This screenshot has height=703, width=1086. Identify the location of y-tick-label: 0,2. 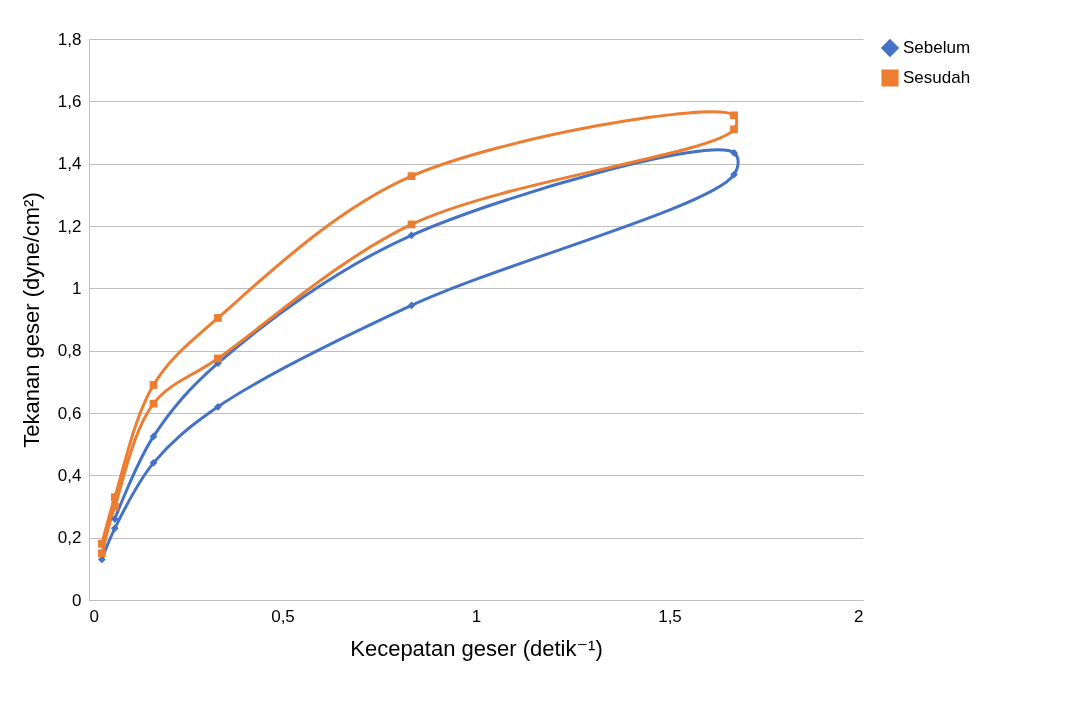
(69, 538).